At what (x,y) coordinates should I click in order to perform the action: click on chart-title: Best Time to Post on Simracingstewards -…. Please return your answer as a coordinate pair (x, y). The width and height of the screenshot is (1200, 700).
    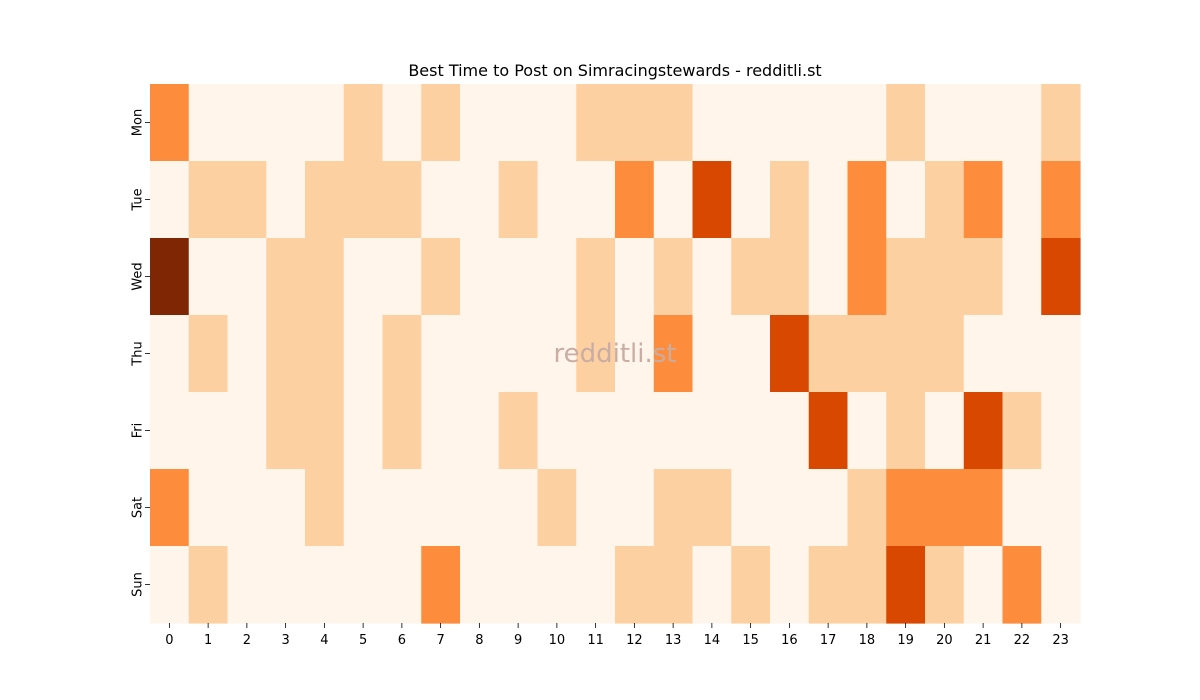
    Looking at the image, I should click on (614, 70).